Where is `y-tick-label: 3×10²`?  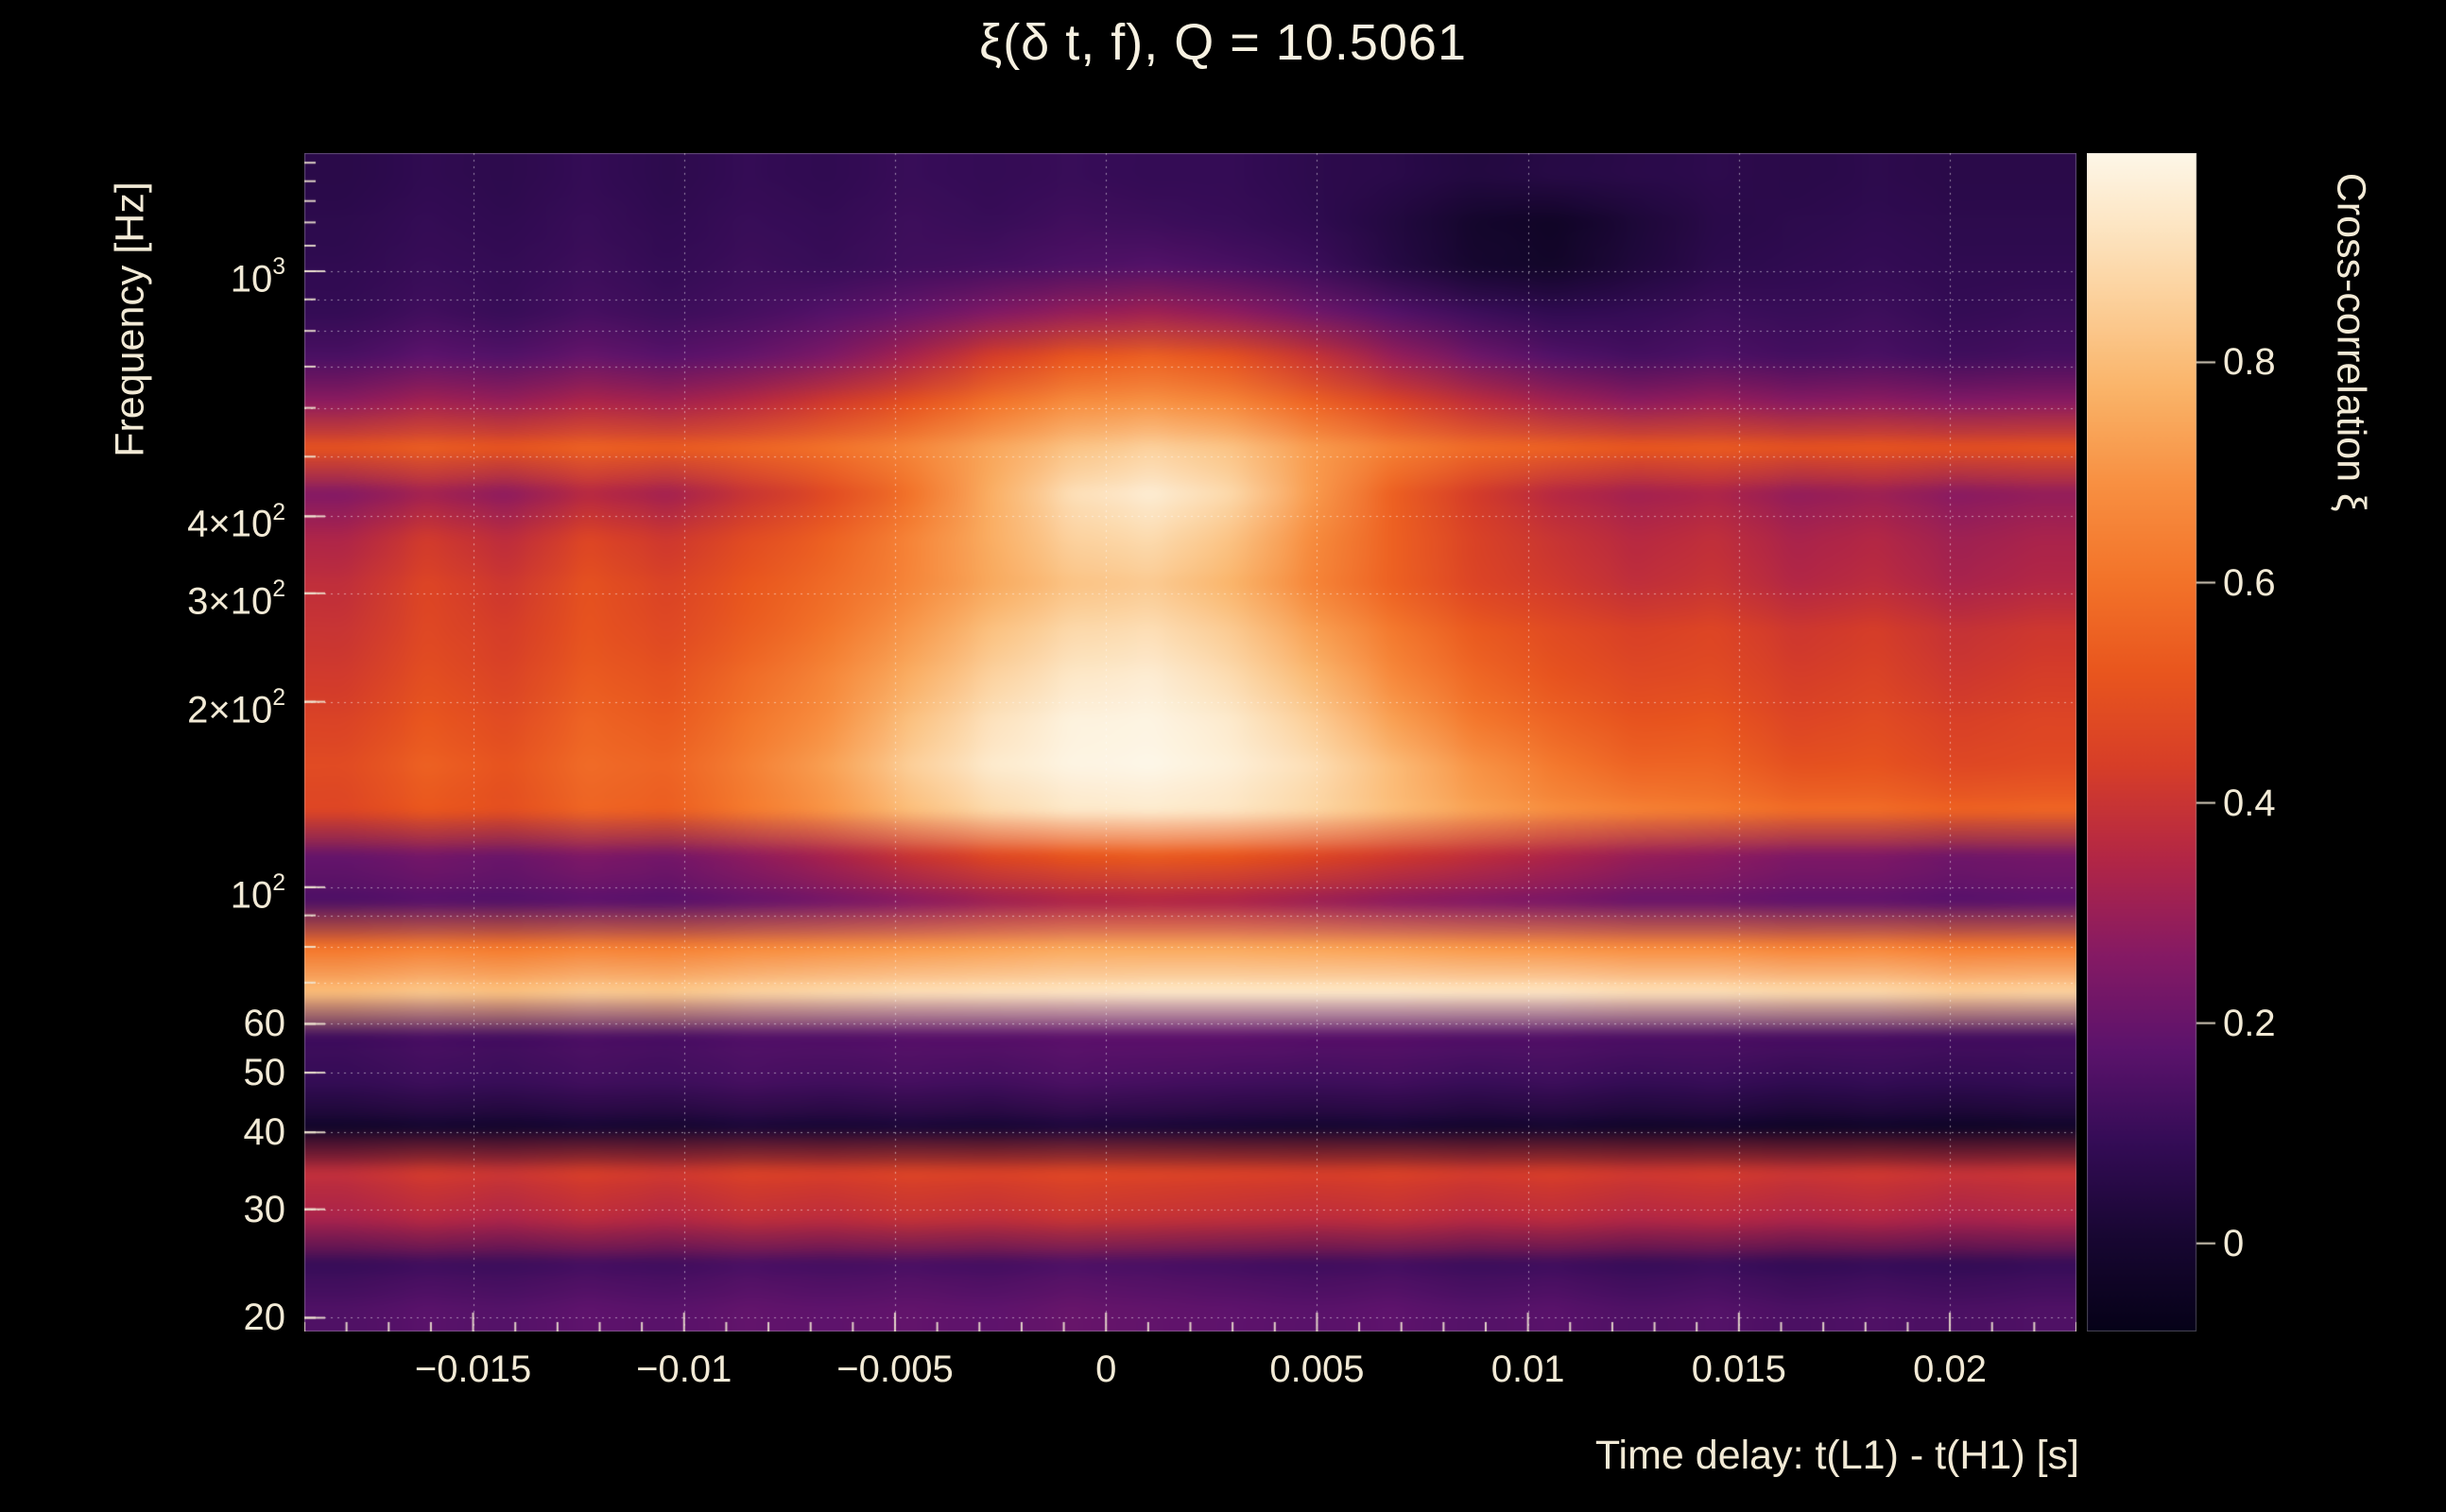
y-tick-label: 3×10² is located at coordinates (236, 599).